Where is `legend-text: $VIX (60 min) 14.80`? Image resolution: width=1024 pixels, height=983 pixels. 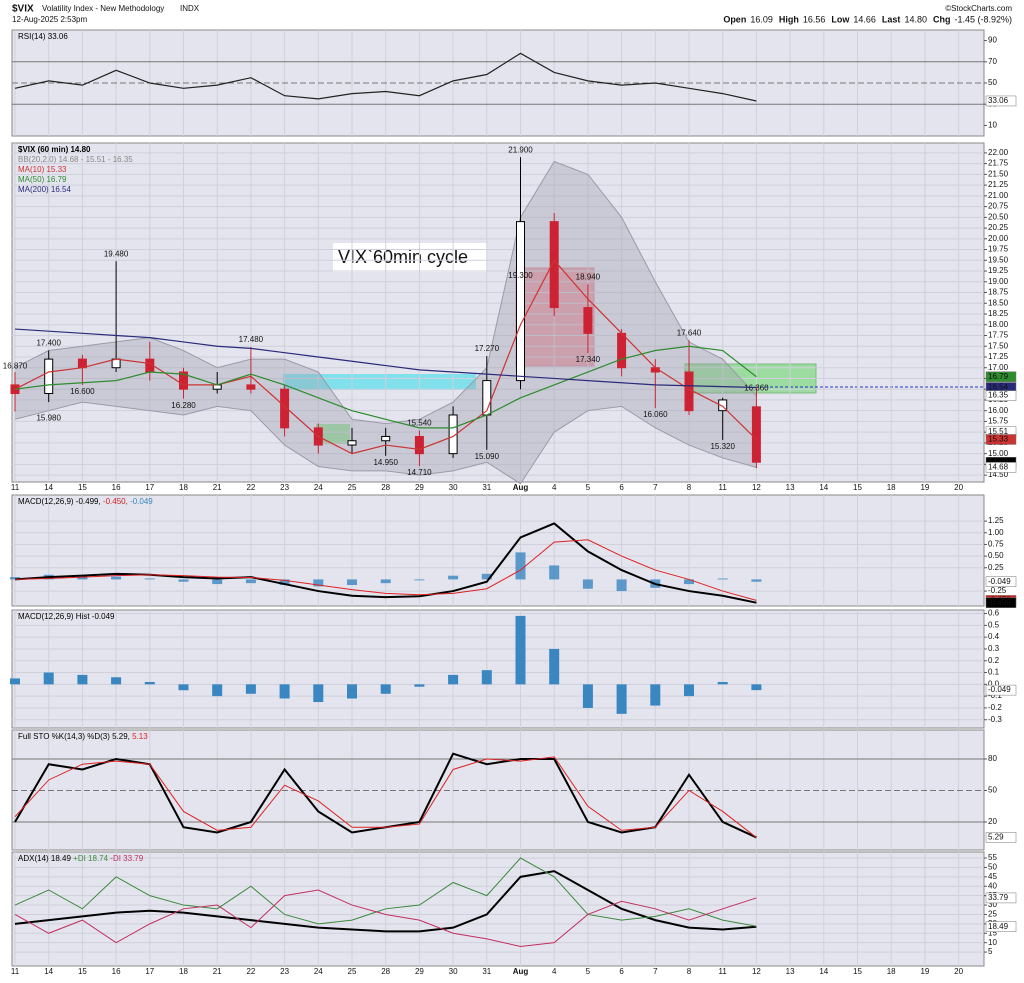
legend-text: $VIX (60 min) 14.80 is located at coordinates (54, 149).